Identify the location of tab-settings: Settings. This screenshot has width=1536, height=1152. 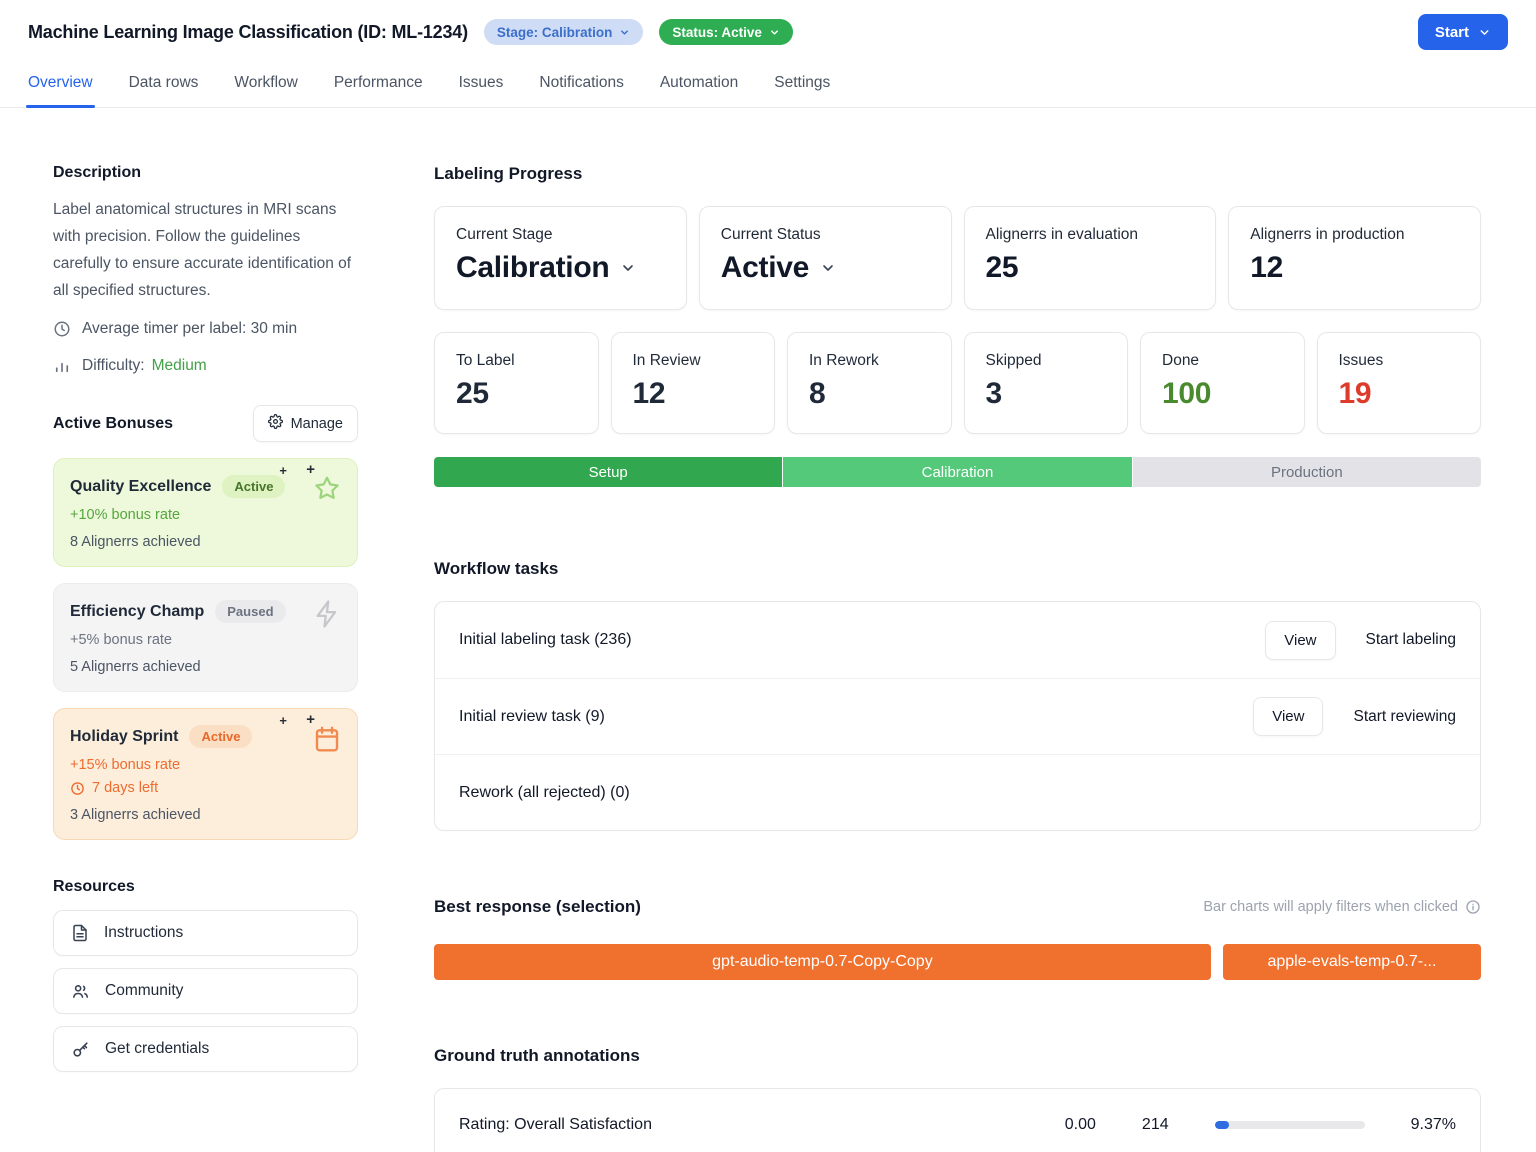
(802, 82).